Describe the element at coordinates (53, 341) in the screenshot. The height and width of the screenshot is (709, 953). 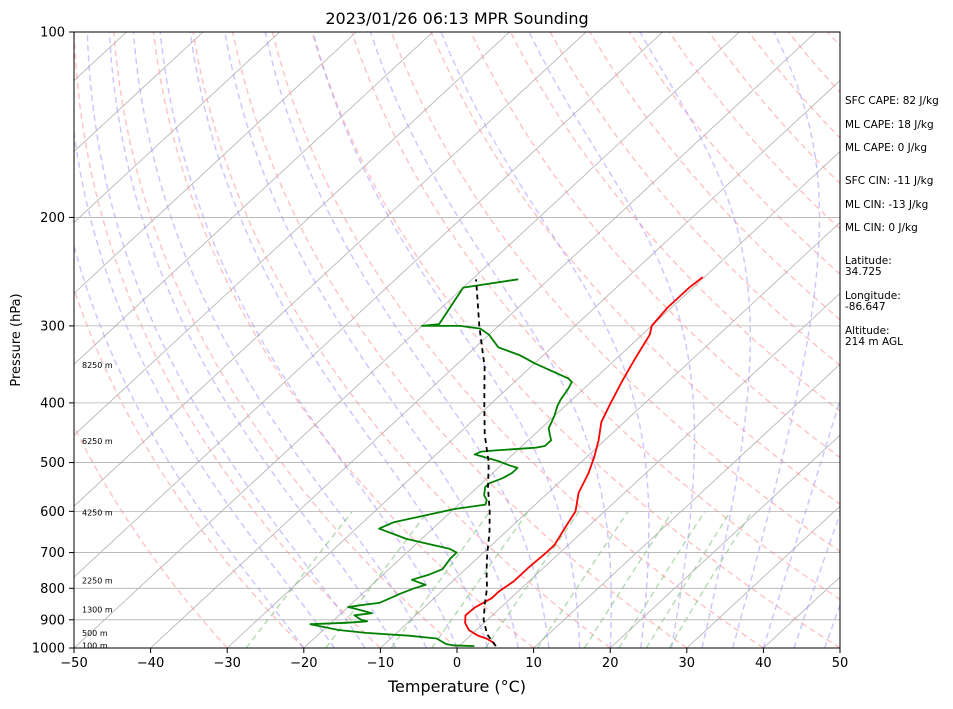
I see `y-axis: 1000 900 800 700 600 500 400 300 200 100` at that location.